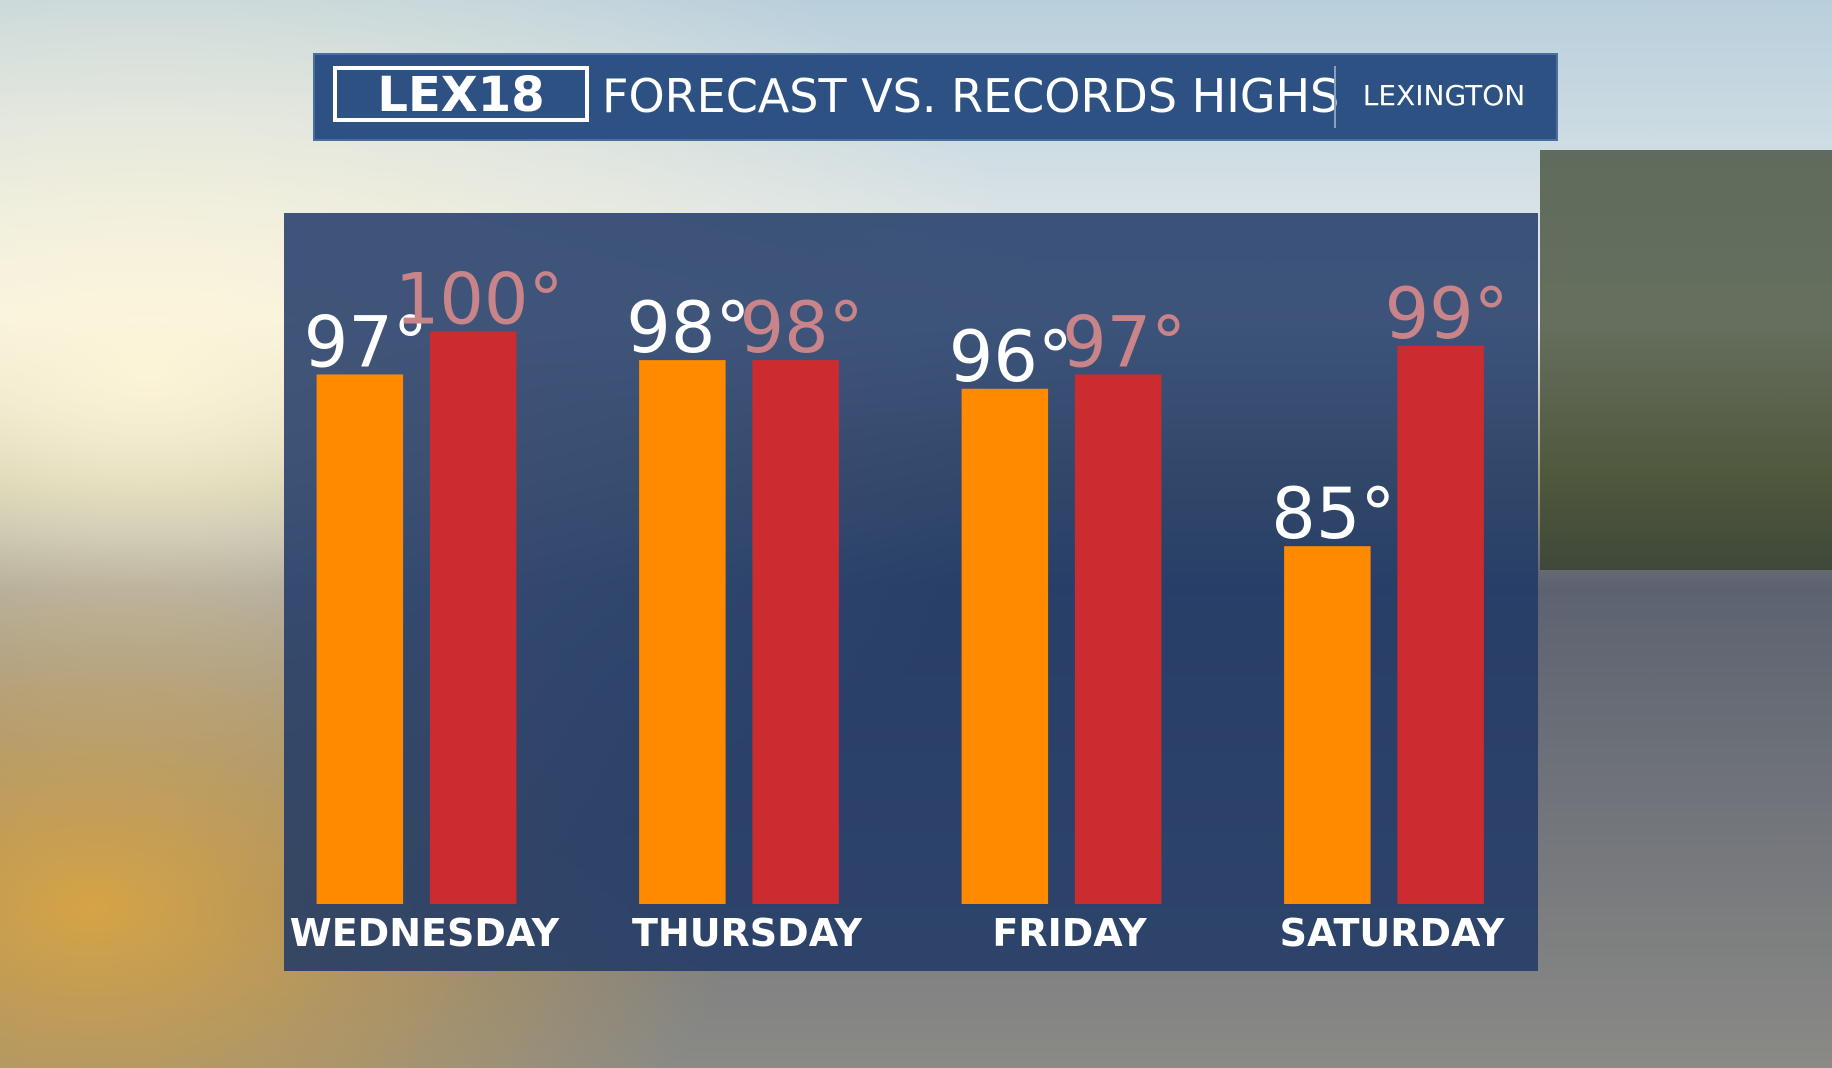  I want to click on logo-box, so click(461, 94).